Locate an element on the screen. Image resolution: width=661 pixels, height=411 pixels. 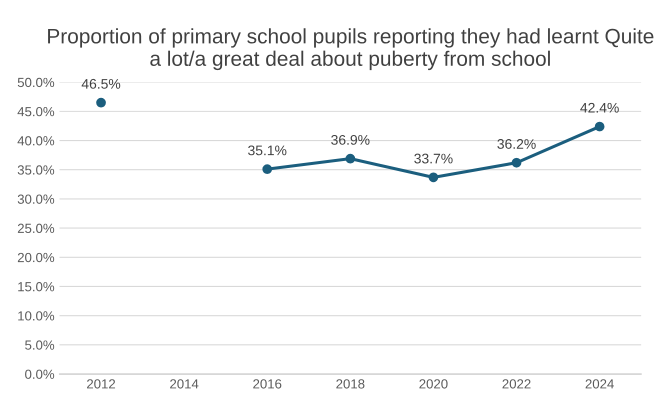
y-tick-label: 5.0% is located at coordinates (39, 345).